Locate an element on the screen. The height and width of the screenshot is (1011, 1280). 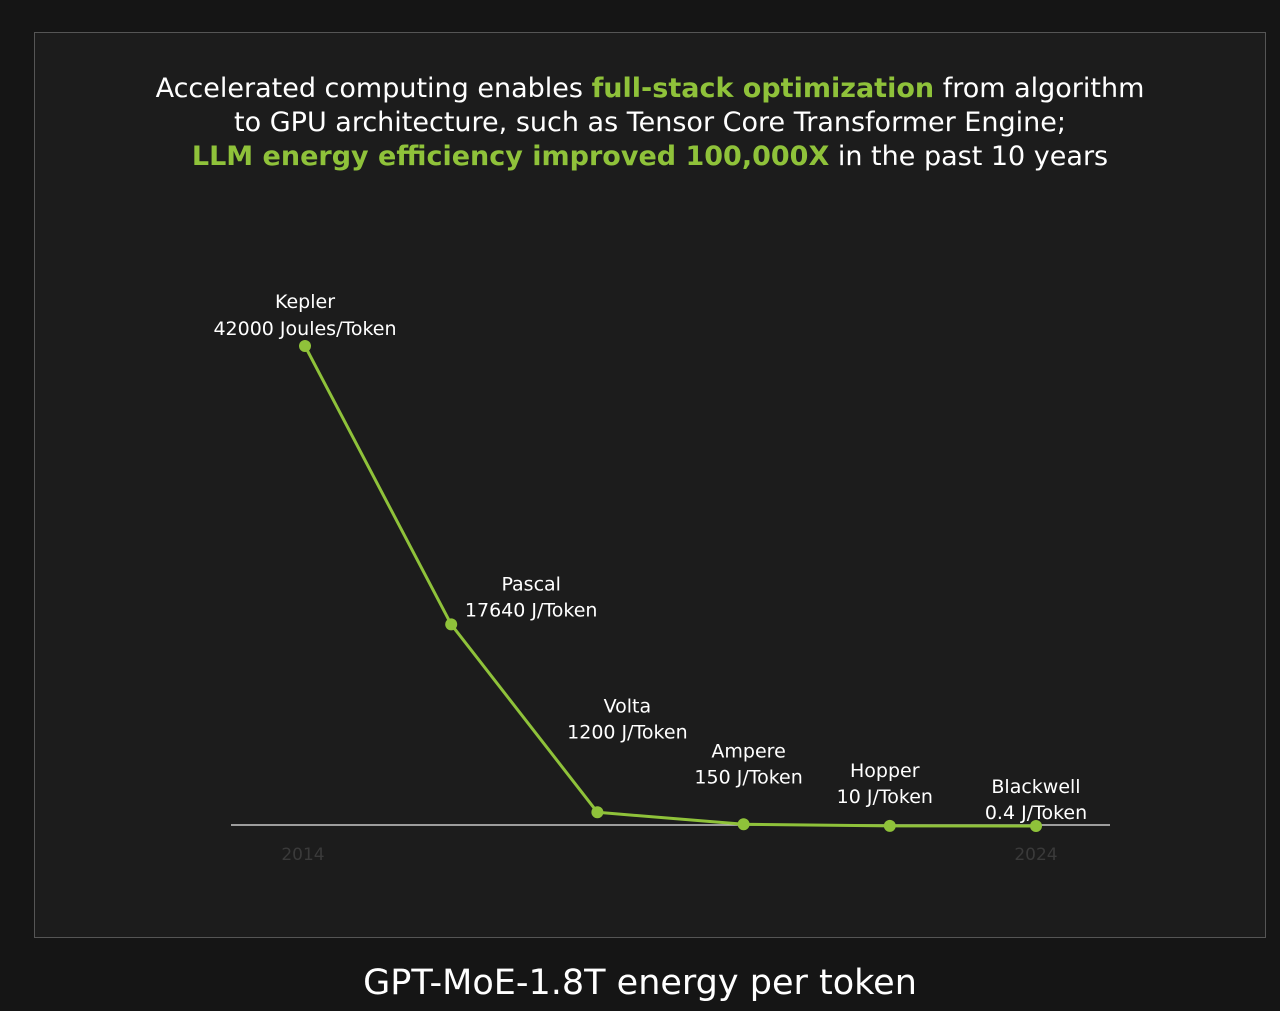
headline-text: Accelerated computing enables is located at coordinates (373, 88).